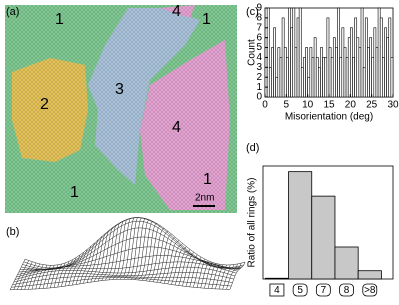 The image size is (399, 305). Describe the element at coordinates (329, 105) in the screenshot. I see `x-tick-label: 15` at that location.